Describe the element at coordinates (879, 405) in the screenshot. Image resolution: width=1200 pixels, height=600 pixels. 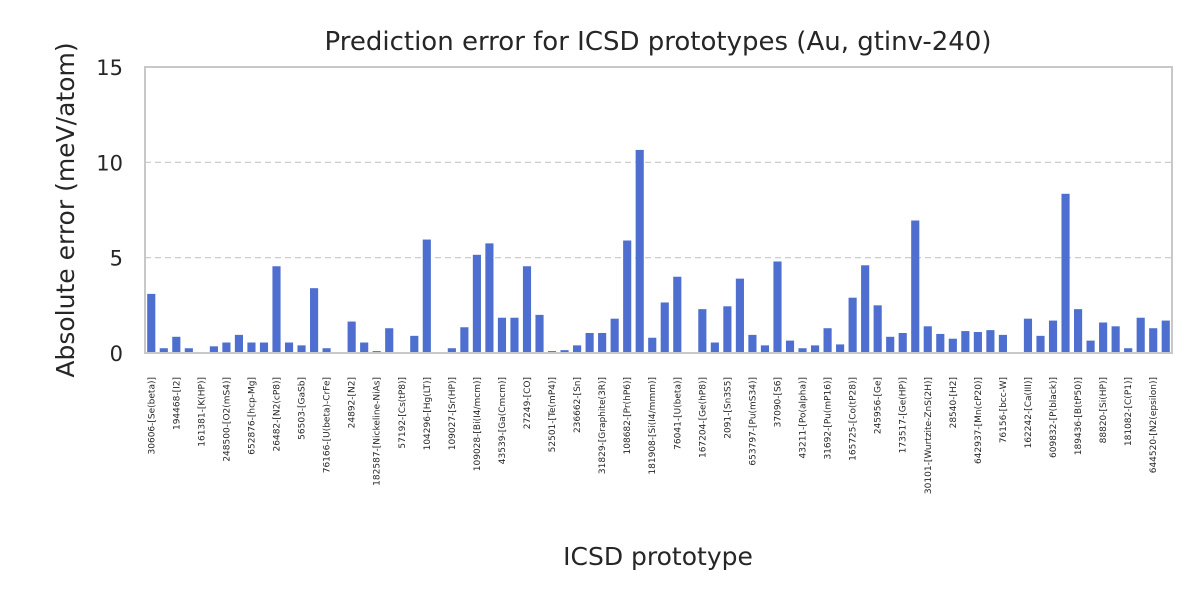
I see `x-tick-label: 245956-[Ge]` at that location.